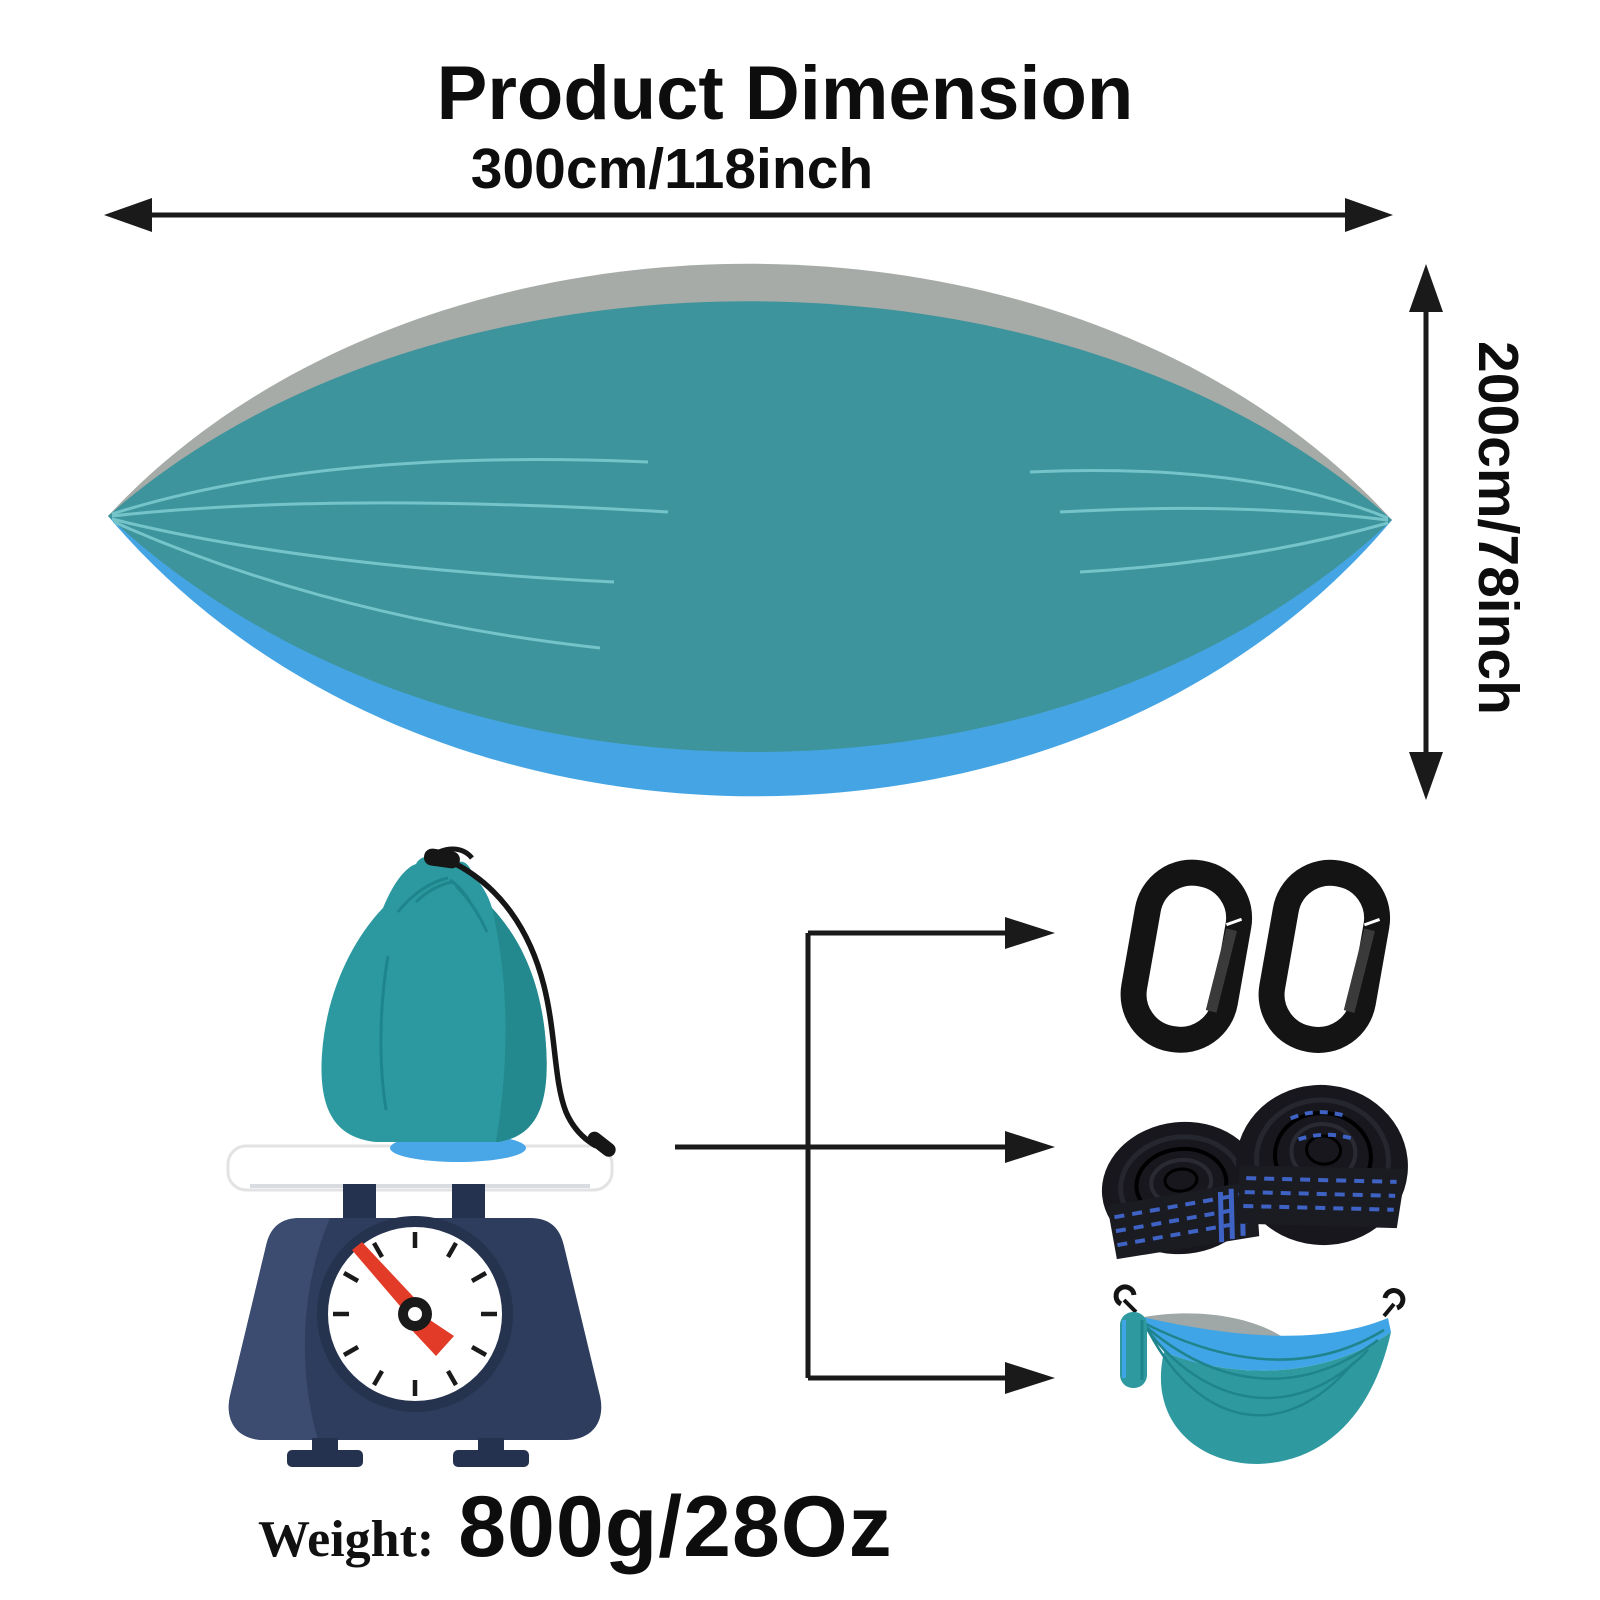 This screenshot has width=1600, height=1600. I want to click on page-title: Product Dimension, so click(785, 93).